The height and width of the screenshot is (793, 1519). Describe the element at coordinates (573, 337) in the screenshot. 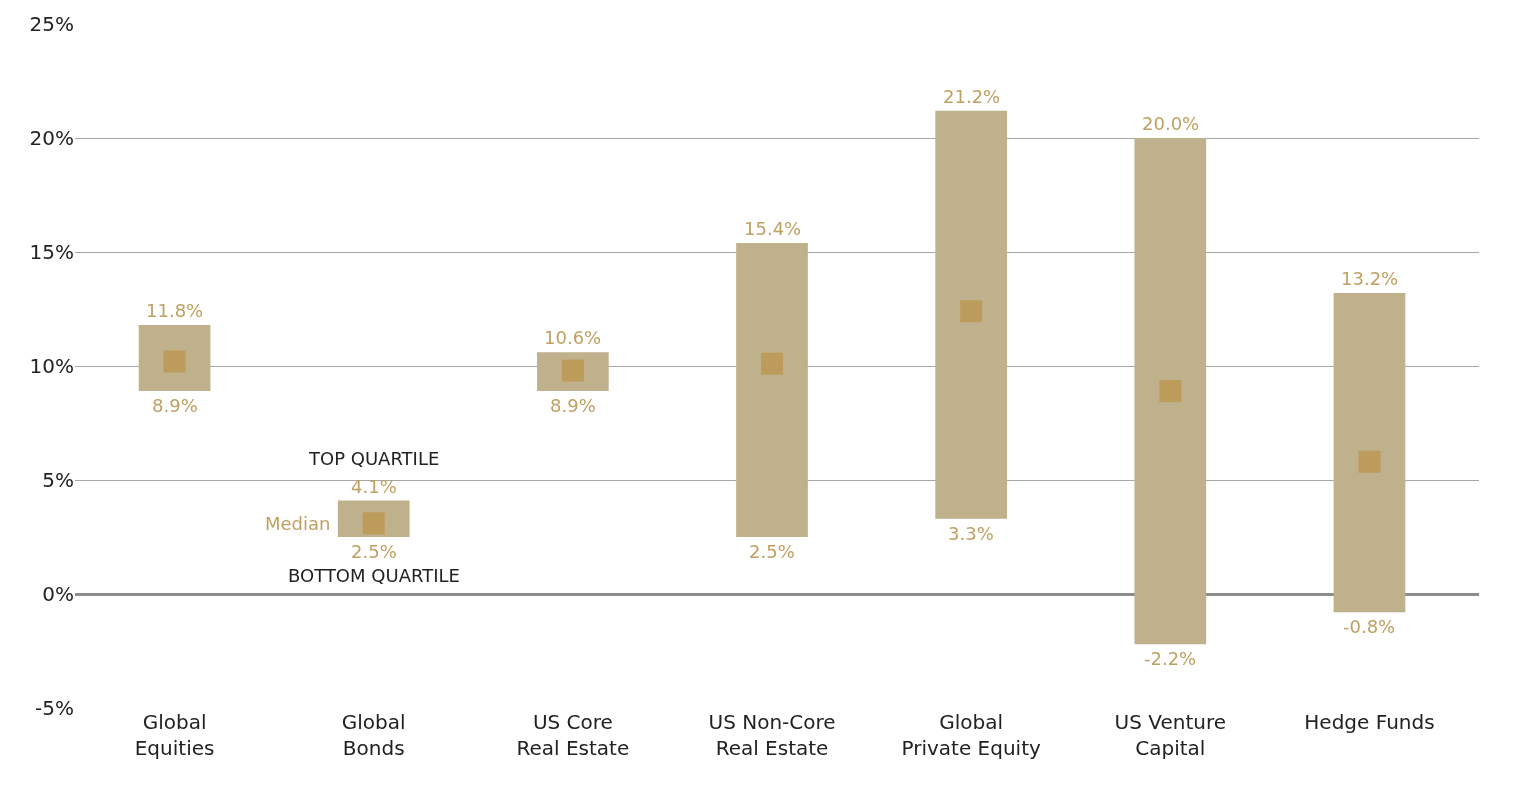

I see `annotation: 10.6%` at that location.